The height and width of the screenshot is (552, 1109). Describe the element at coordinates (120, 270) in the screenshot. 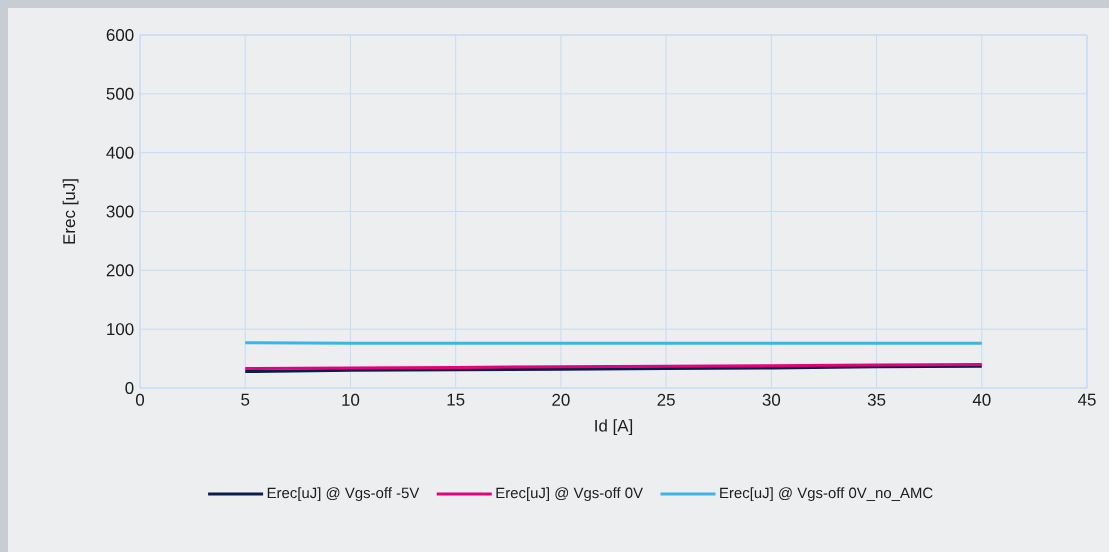

I see `y-tick-label: 200` at that location.